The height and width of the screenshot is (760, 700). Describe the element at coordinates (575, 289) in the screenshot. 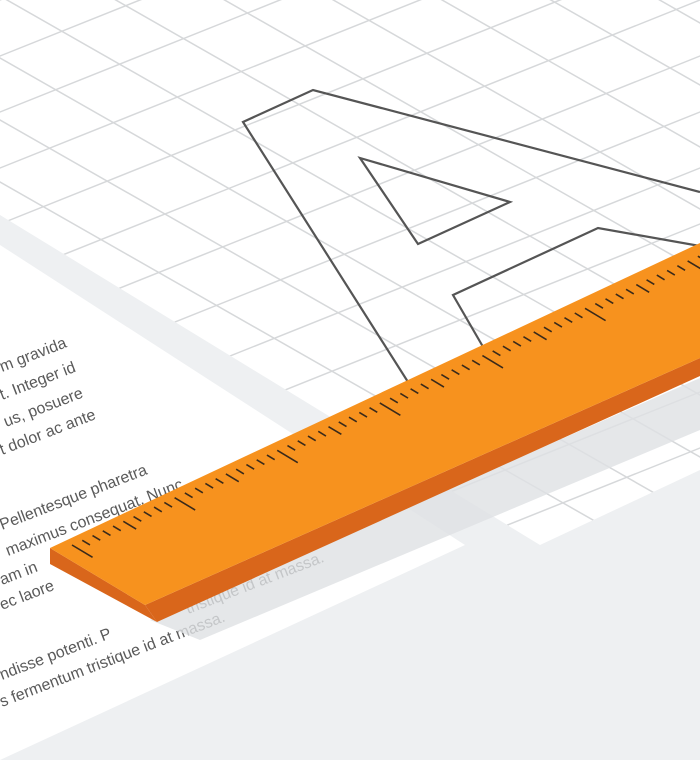

I see `letter-a-leg` at that location.